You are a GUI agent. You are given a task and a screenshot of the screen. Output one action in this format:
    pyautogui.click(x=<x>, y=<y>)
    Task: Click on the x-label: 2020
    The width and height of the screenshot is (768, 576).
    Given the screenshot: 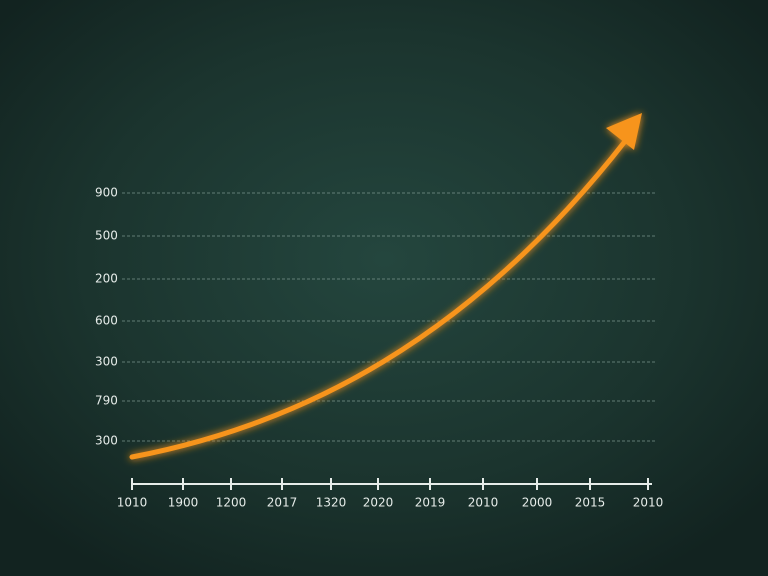 What is the action you would take?
    pyautogui.click(x=378, y=503)
    